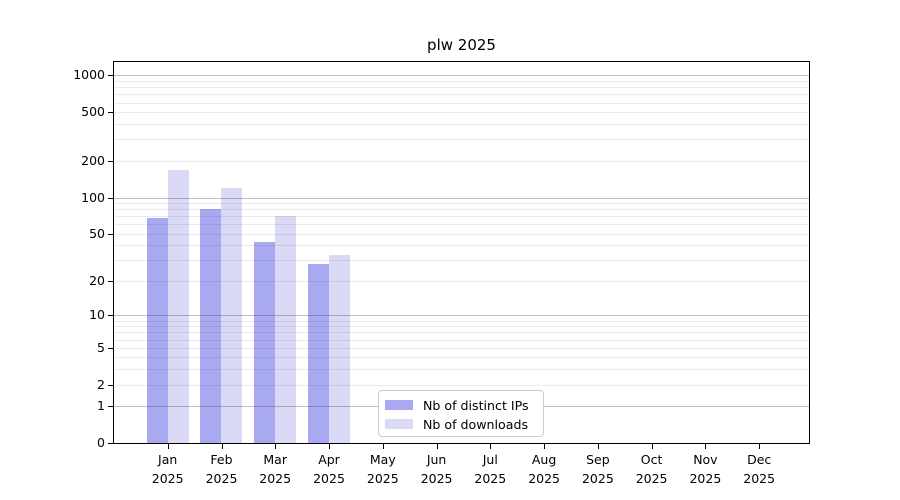  What do you see at coordinates (491, 446) in the screenshot?
I see `x-tick-mark-jul` at bounding box center [491, 446].